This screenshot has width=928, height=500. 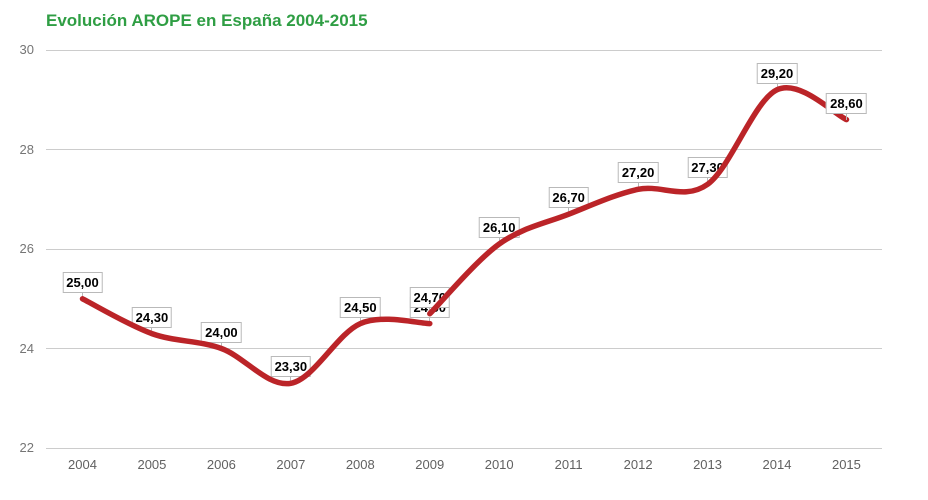 I want to click on x-axis-tick-label: 2009, so click(x=430, y=464).